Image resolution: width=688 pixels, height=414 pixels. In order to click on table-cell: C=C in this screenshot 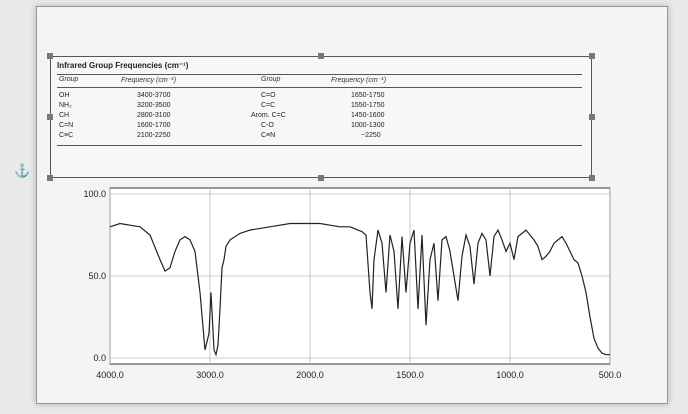, I will do `click(268, 105)`.